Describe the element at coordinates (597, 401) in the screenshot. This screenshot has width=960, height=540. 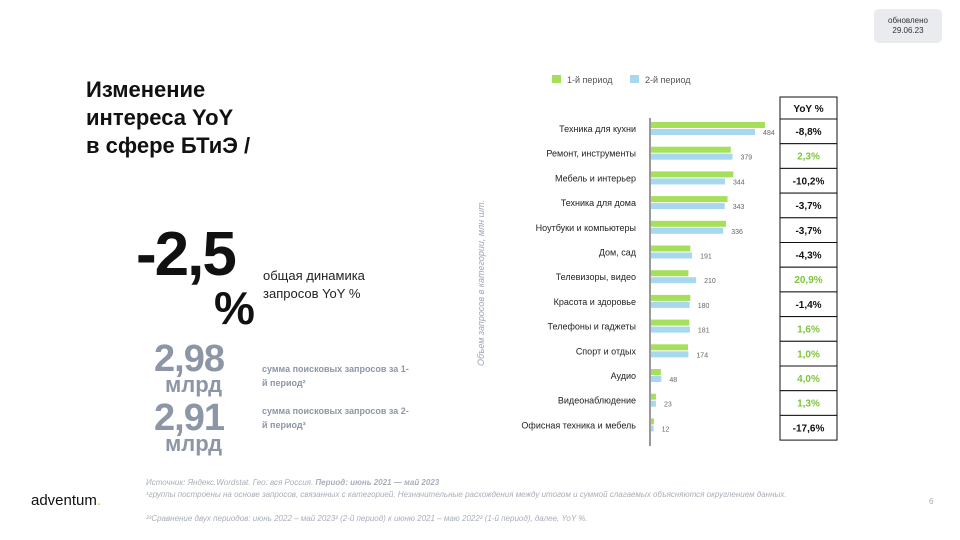
I see `category-label: Видеонаблюдение` at that location.